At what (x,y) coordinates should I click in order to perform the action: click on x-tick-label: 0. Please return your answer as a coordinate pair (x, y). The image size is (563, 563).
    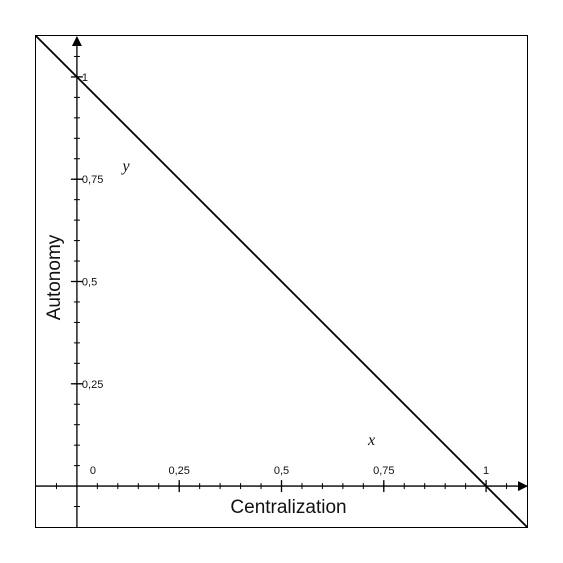
    Looking at the image, I should click on (93, 471).